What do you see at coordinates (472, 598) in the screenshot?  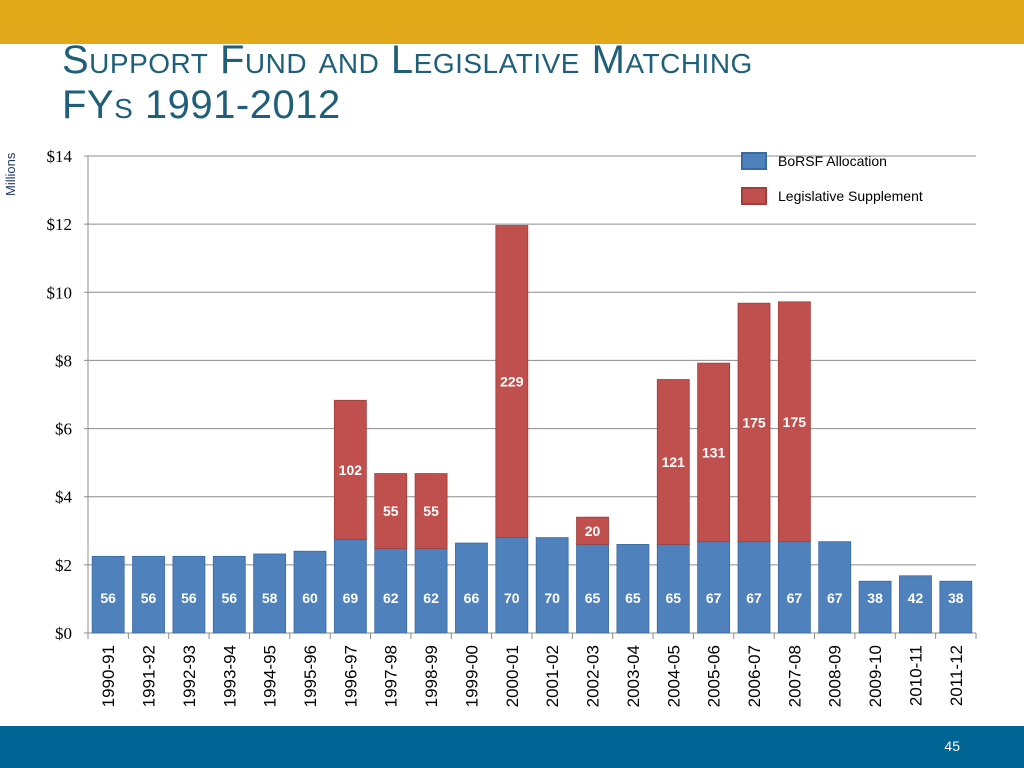 I see `data-label-borsf: 66` at bounding box center [472, 598].